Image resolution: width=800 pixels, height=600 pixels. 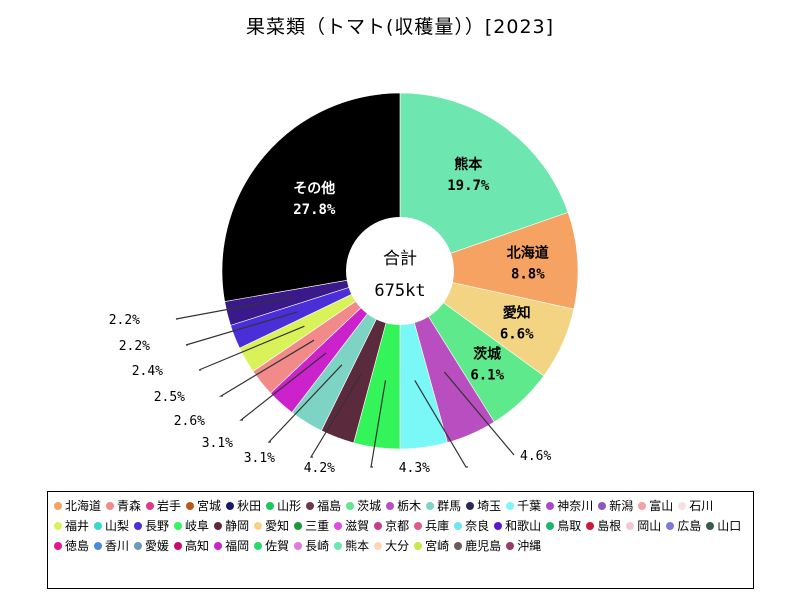 I want to click on legend-item: 香川, so click(x=111, y=546).